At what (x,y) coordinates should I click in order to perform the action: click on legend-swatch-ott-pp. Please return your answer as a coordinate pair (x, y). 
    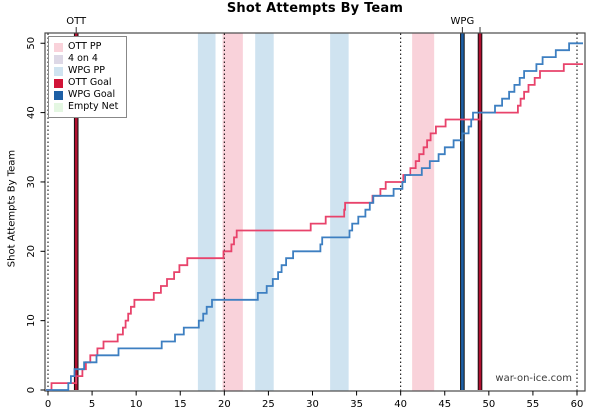
    Looking at the image, I should click on (58, 47).